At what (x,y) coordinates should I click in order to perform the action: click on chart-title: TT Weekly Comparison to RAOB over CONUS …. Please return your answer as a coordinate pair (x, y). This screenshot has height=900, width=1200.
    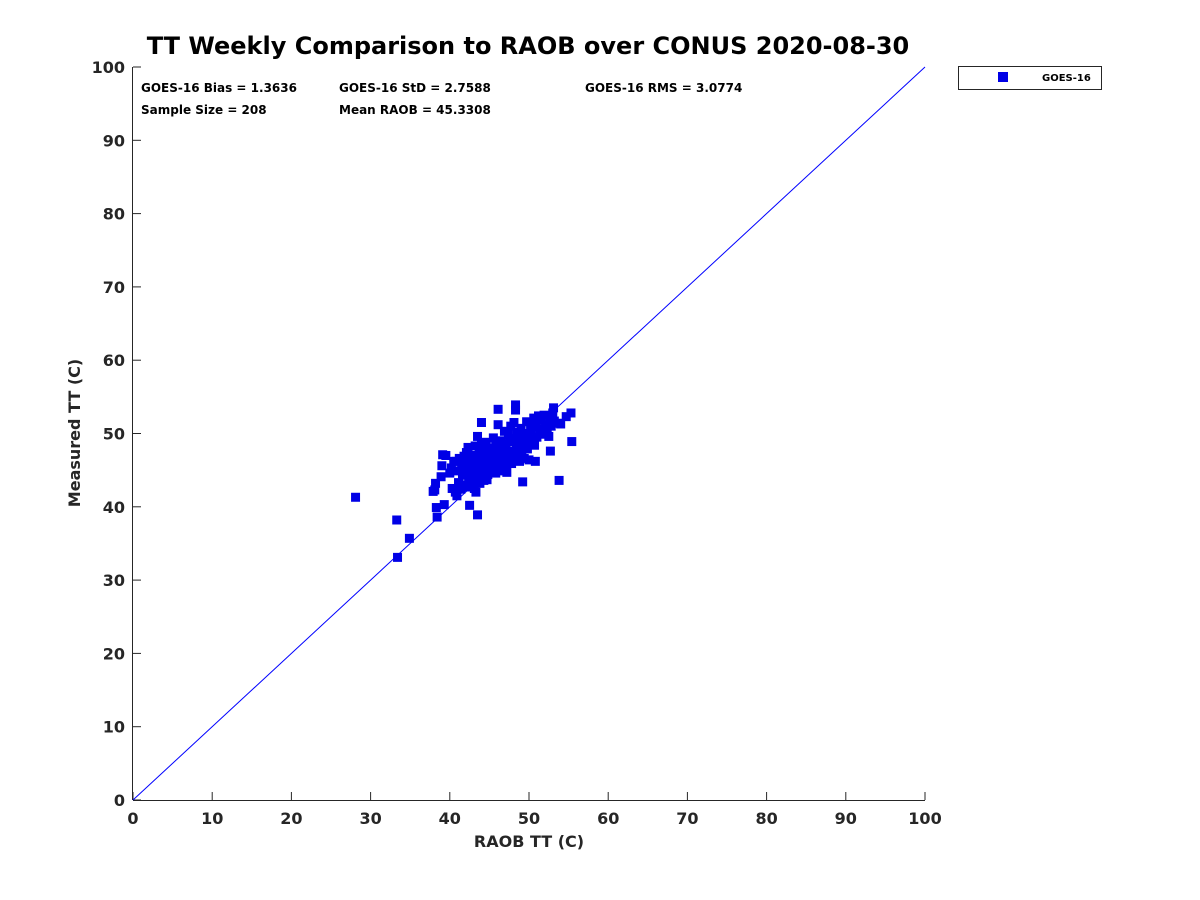
    Looking at the image, I should click on (528, 46).